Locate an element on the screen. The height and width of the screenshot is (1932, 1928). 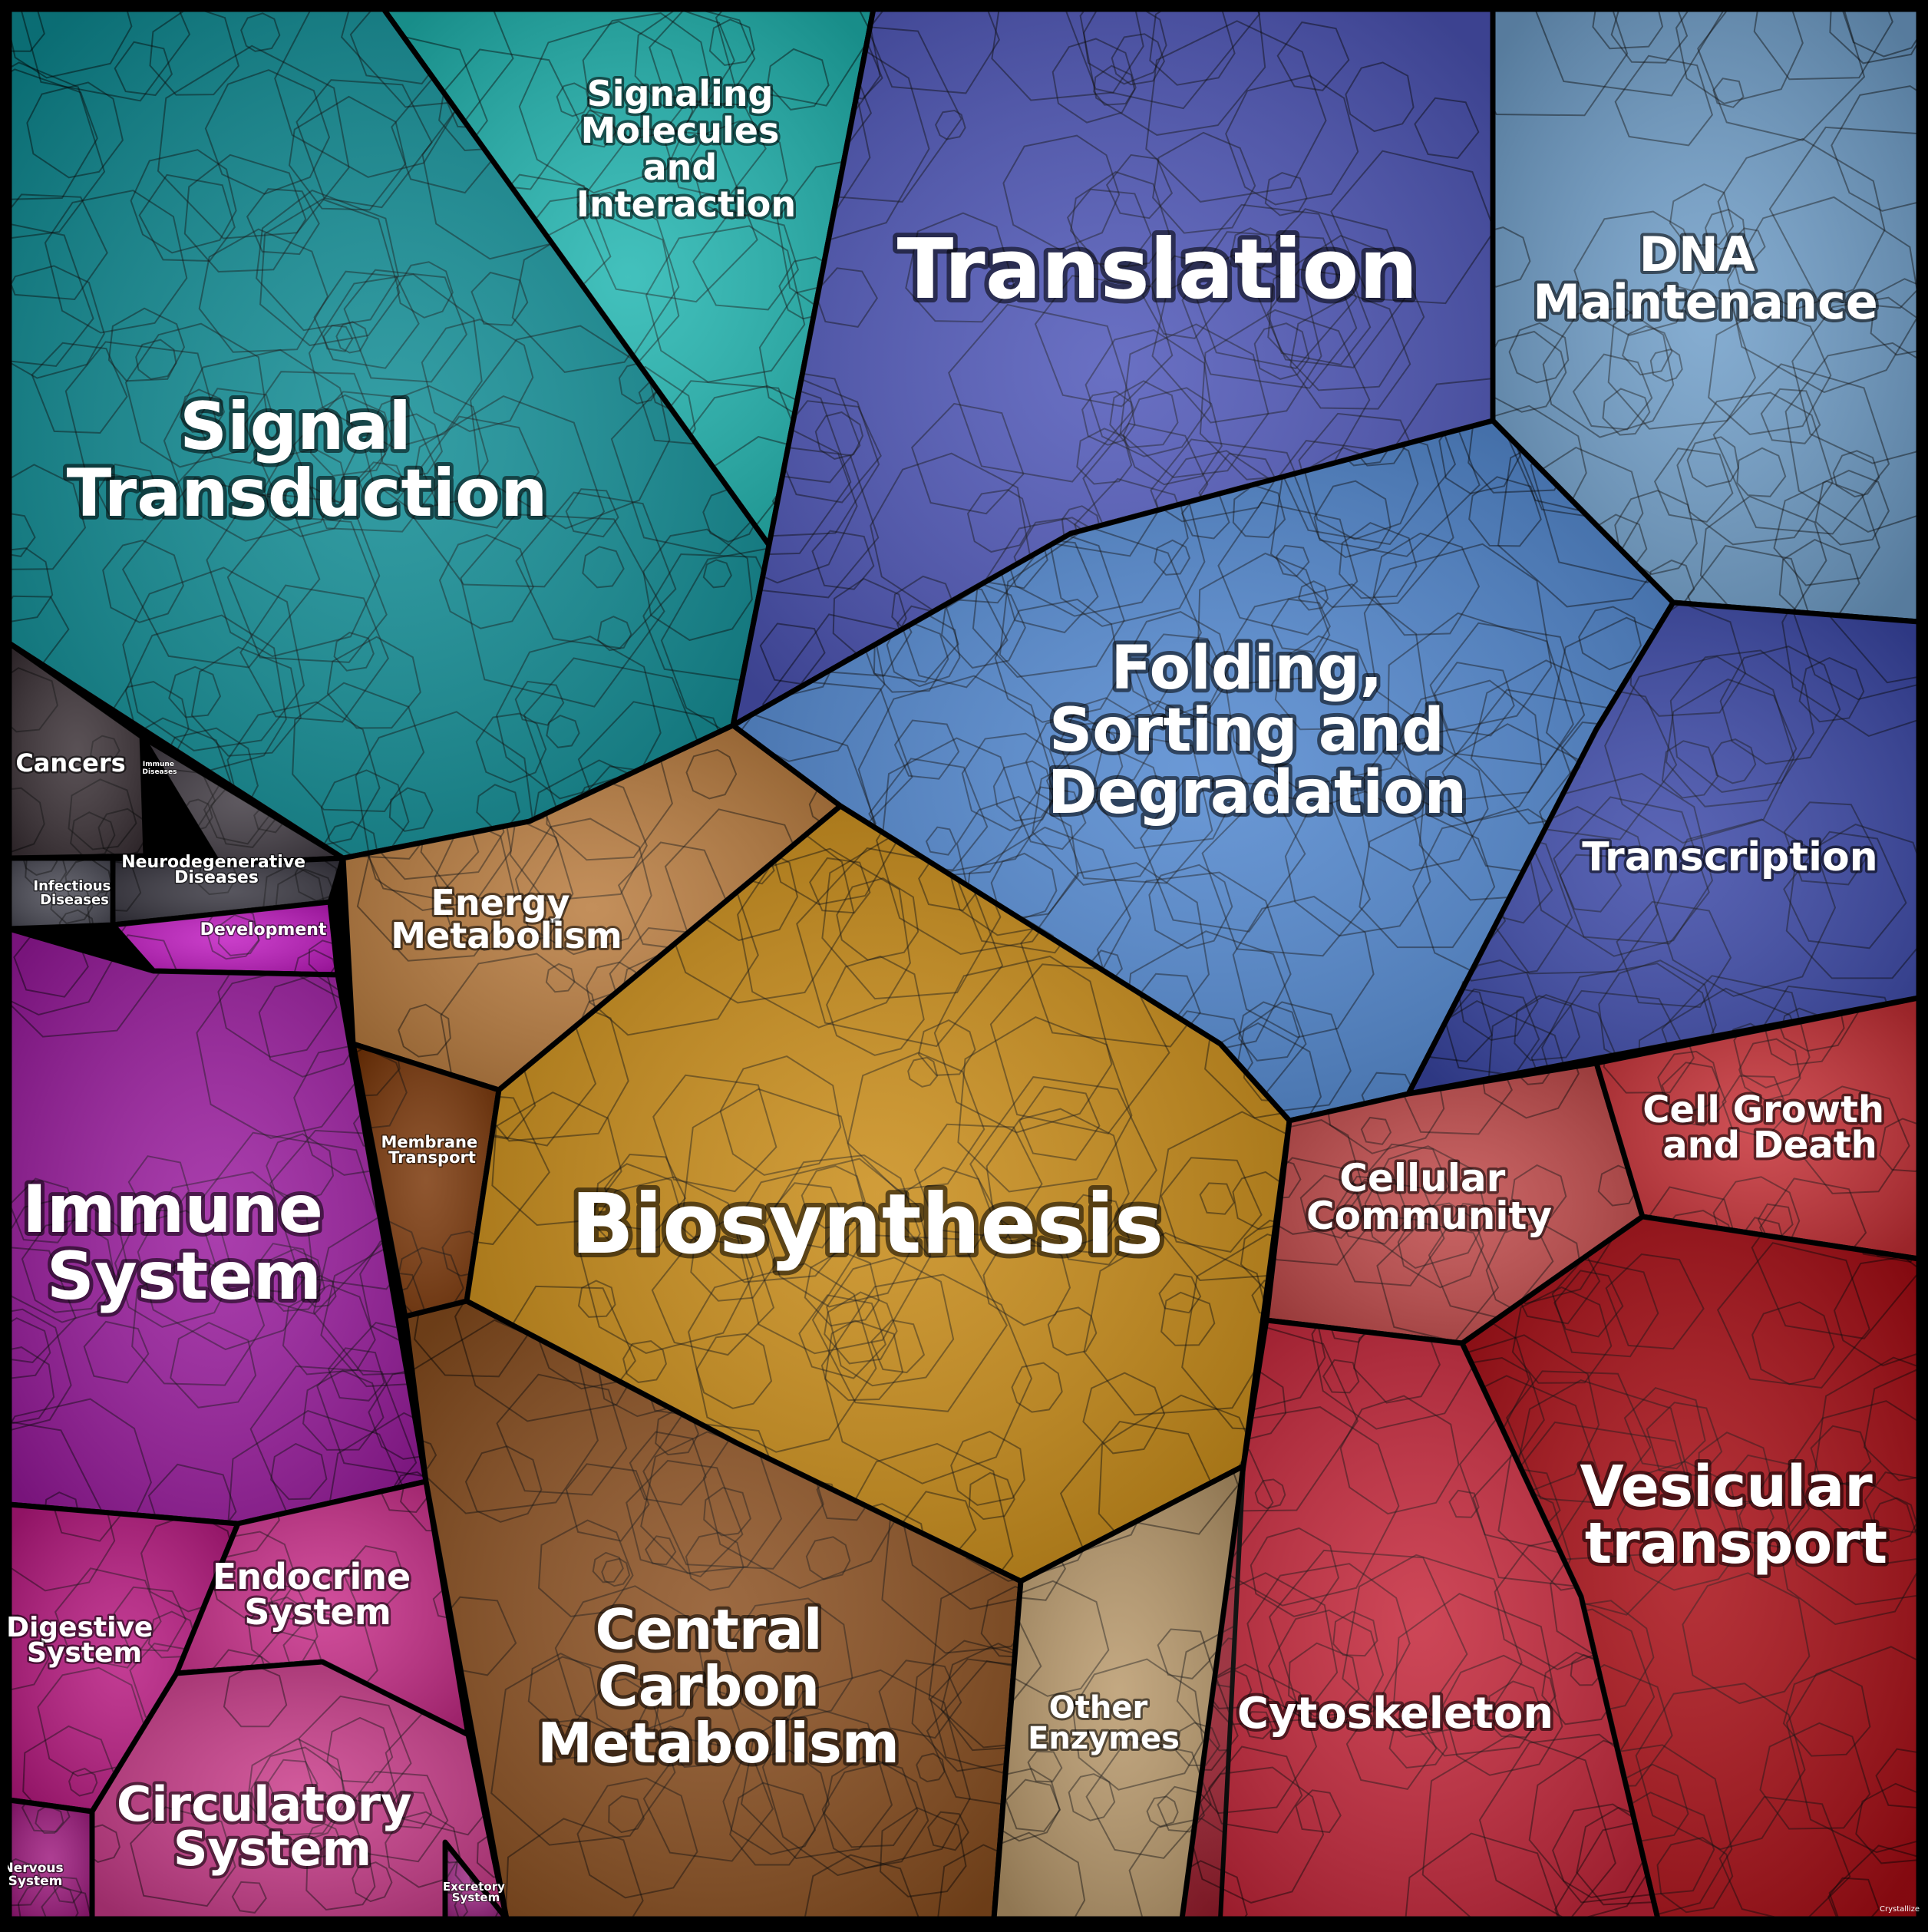
label-cellular-community: Cellular Community is located at coordinates (1429, 1197).